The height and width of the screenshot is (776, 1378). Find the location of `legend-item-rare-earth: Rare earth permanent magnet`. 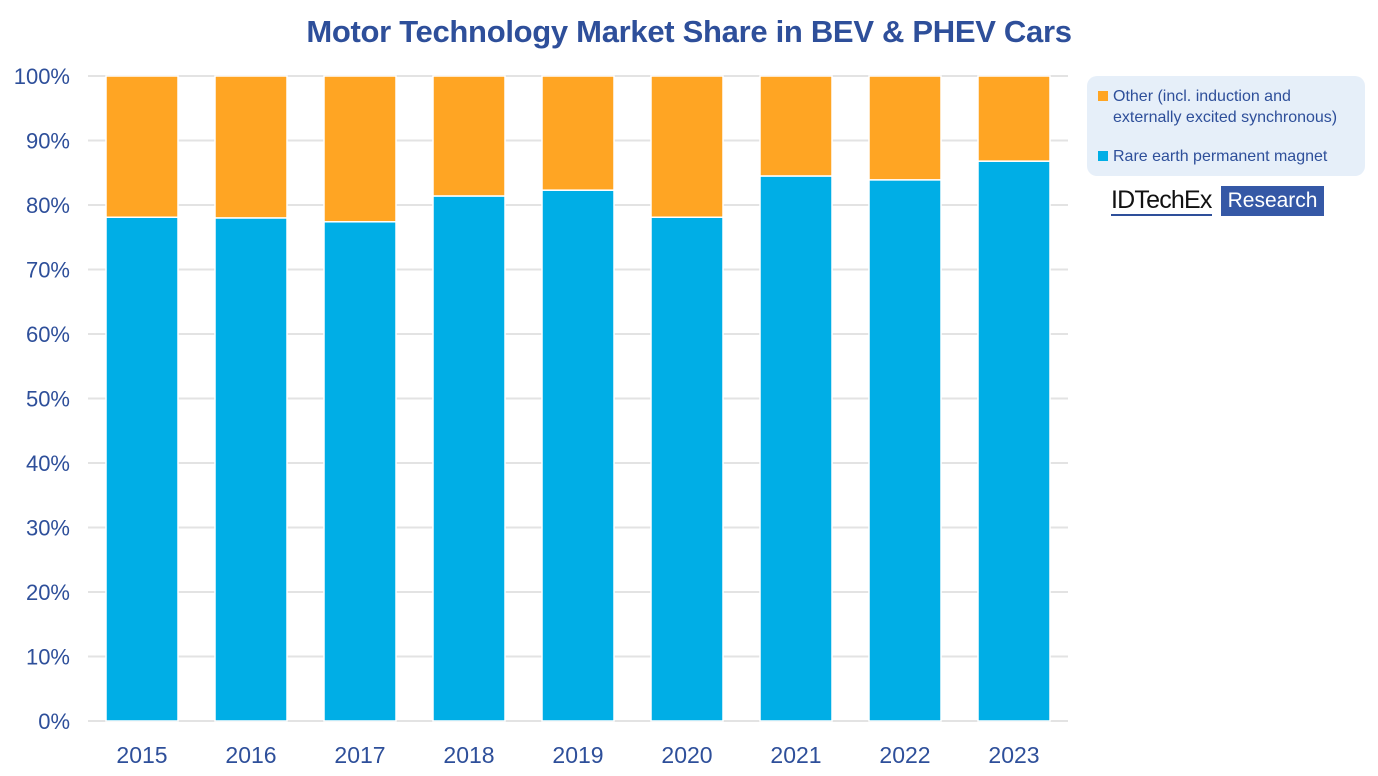

legend-item-rare-earth: Rare earth permanent magnet is located at coordinates (1212, 156).